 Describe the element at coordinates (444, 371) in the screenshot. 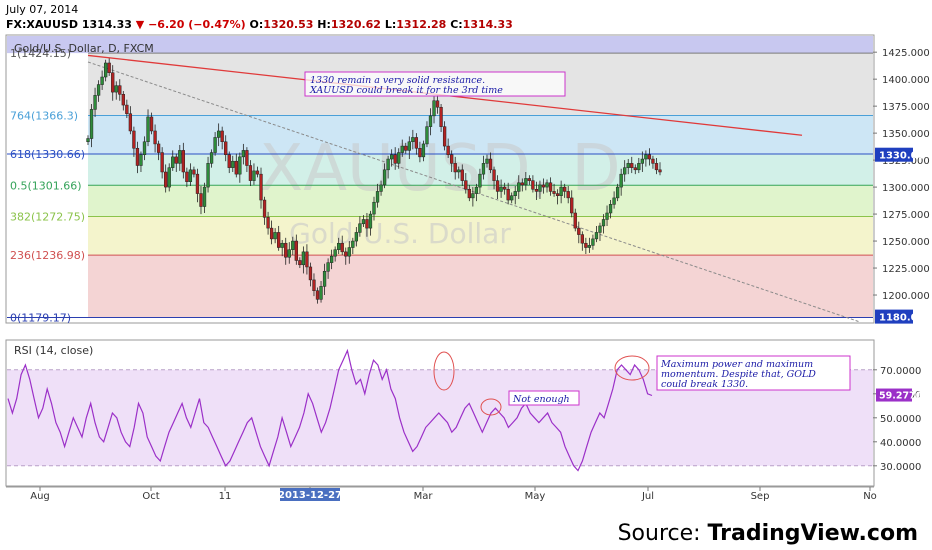

I see `highlight-ellipse-march` at that location.